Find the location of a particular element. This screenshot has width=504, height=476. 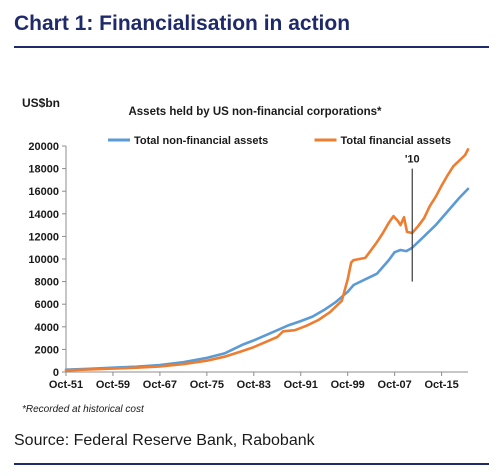

x-tick-label: Oct-75 is located at coordinates (207, 385).